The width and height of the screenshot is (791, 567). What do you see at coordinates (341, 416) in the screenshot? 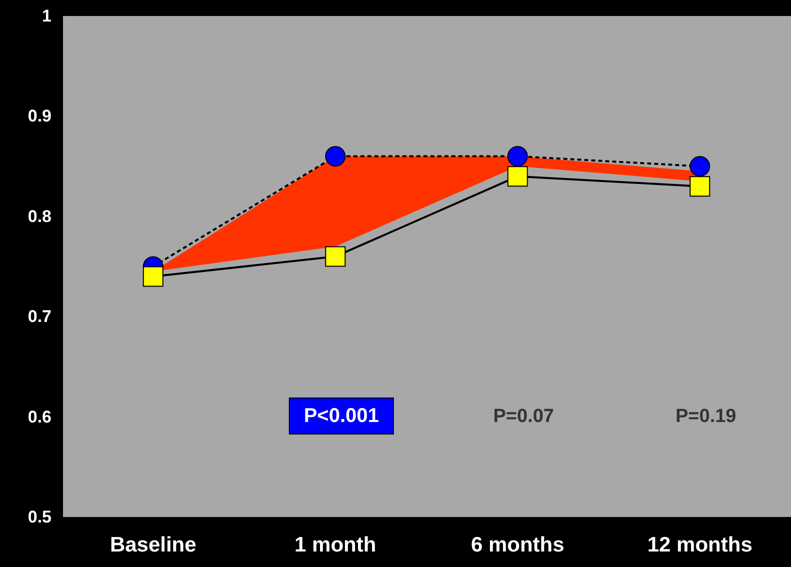
I see `annotation: P<0.001` at bounding box center [341, 416].